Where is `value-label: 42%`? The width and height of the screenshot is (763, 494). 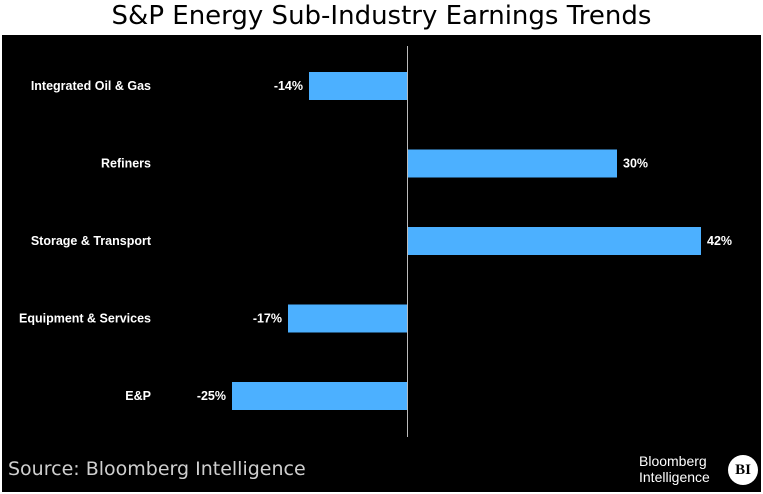 value-label: 42% is located at coordinates (719, 241).